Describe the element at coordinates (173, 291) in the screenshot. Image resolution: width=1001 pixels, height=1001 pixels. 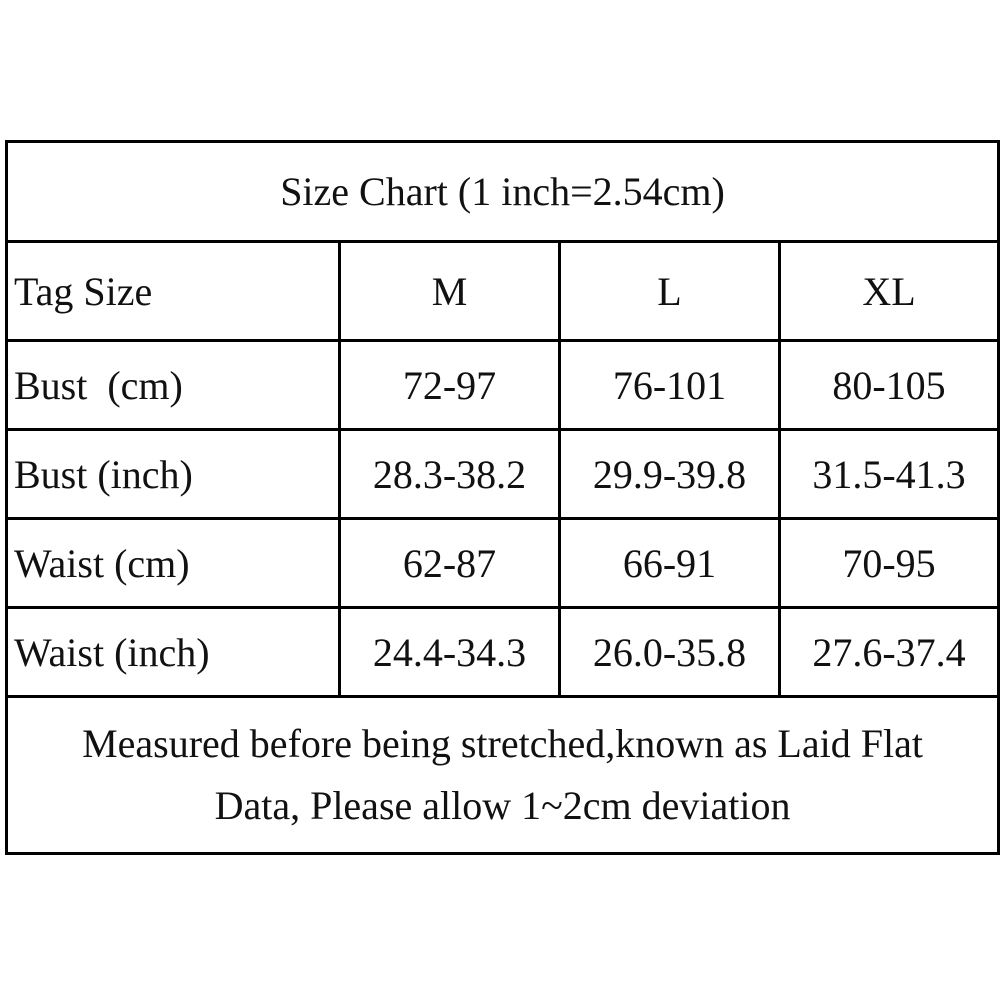
I see `header-cell: Tag Size` at that location.